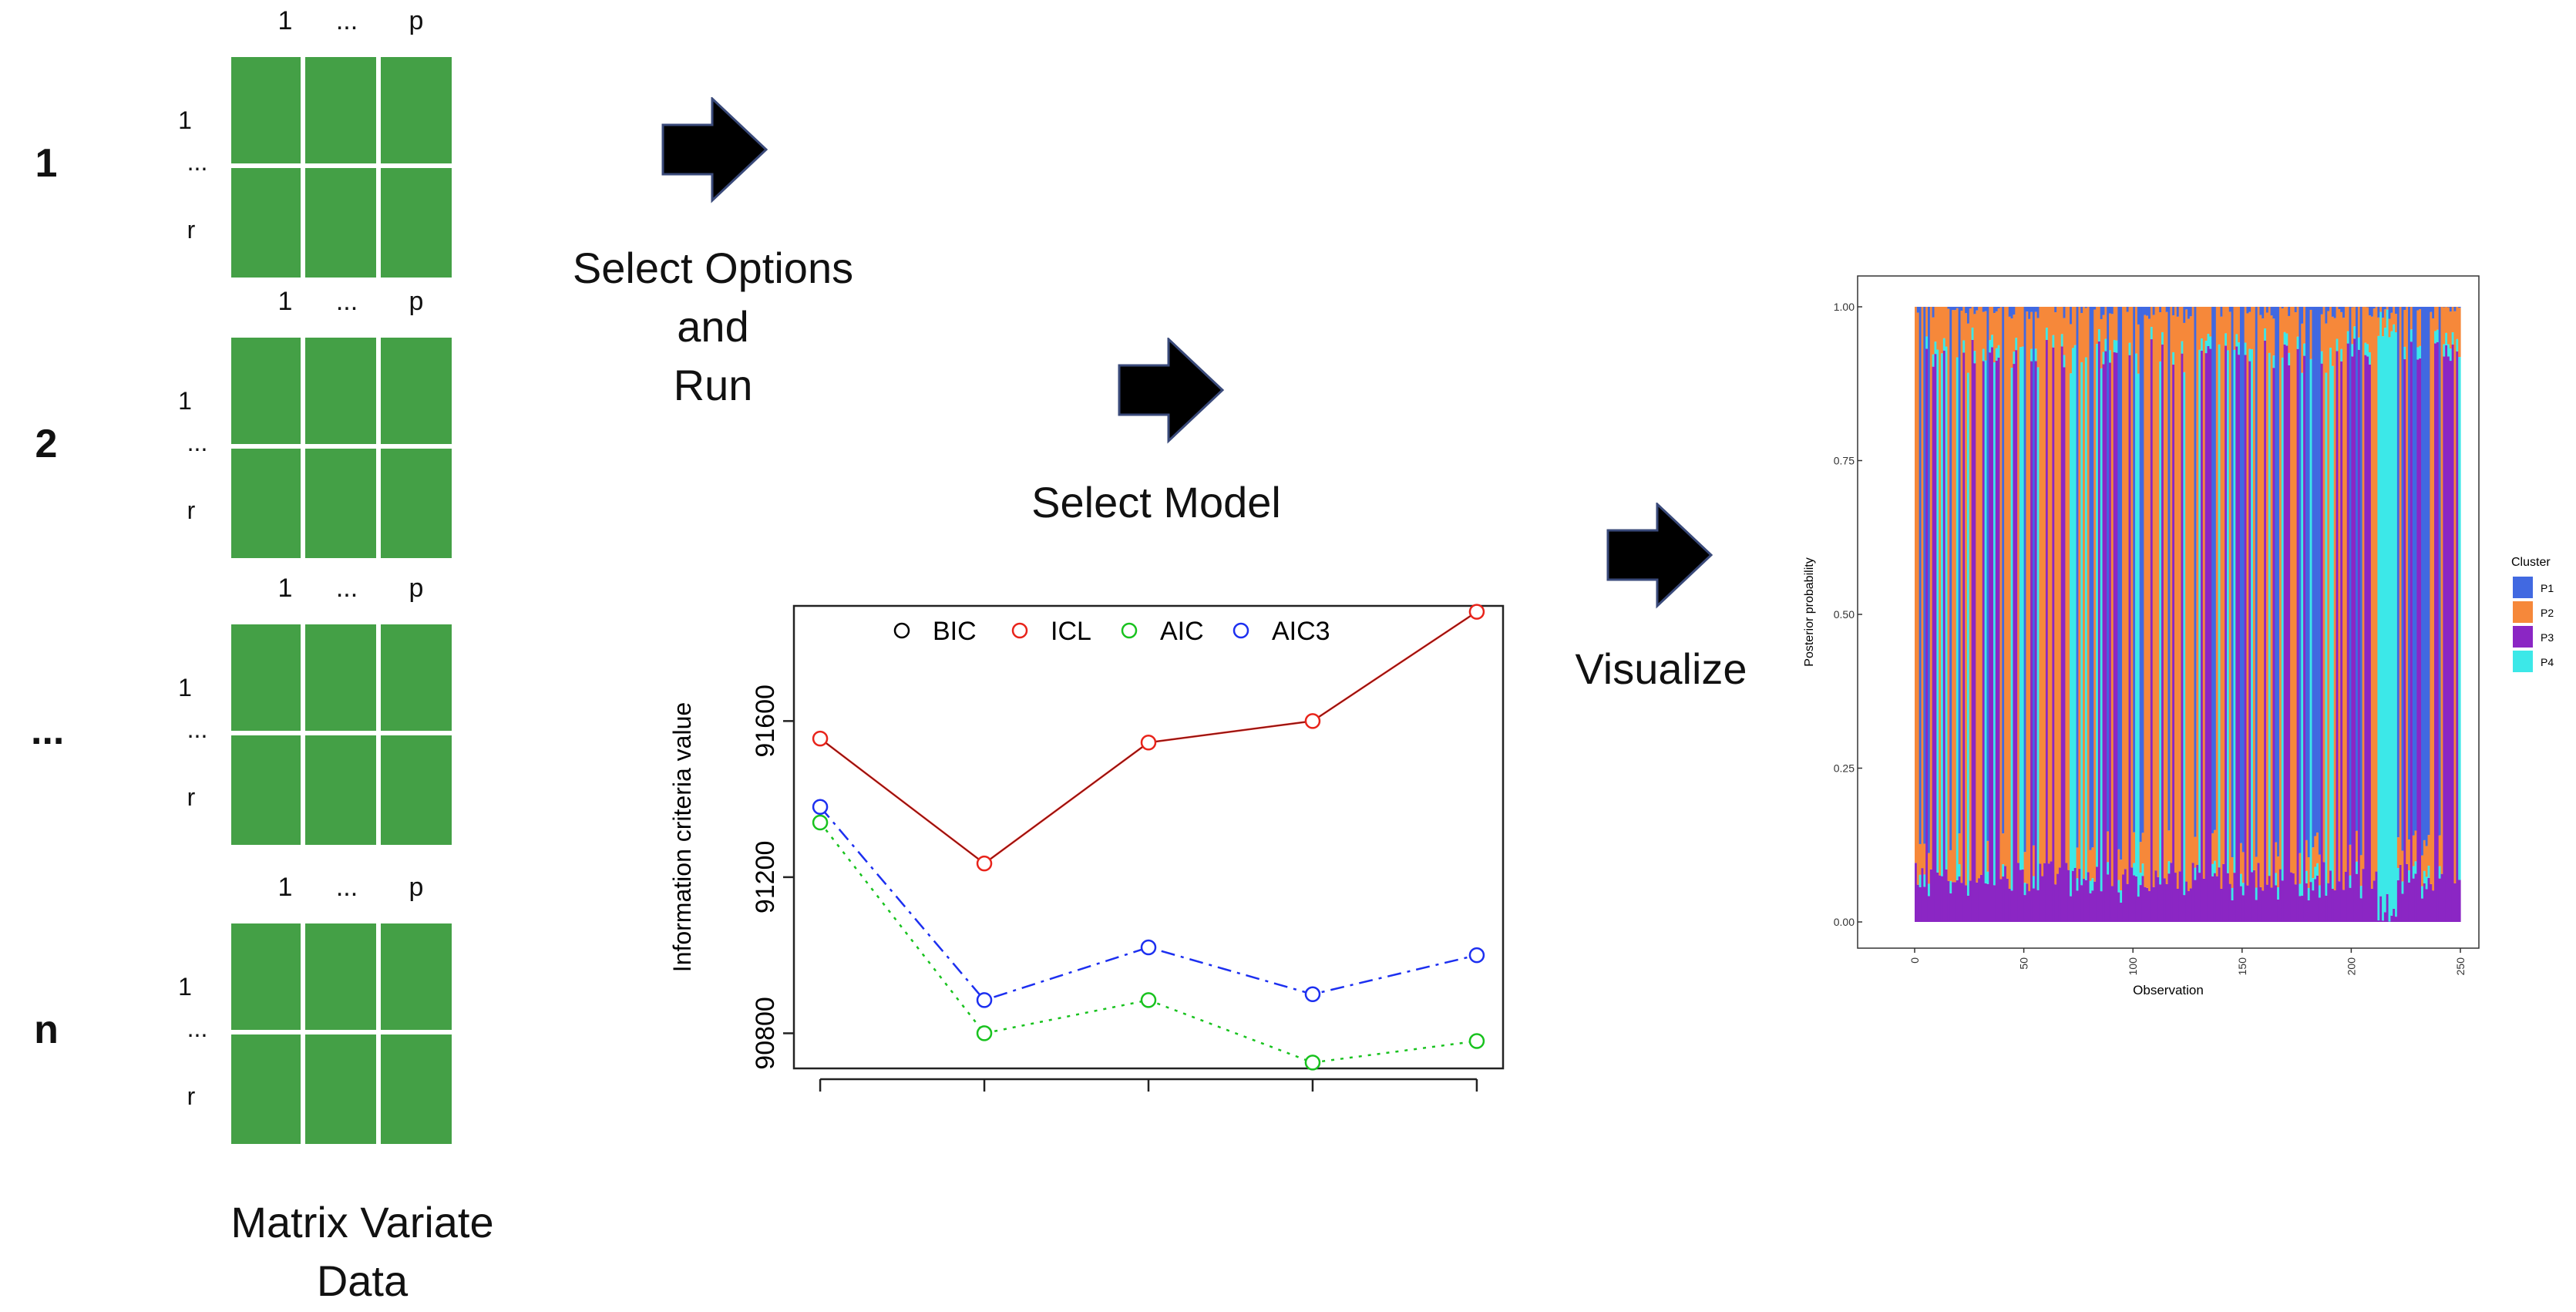  I want to click on data-point-aic3, so click(1476, 956).